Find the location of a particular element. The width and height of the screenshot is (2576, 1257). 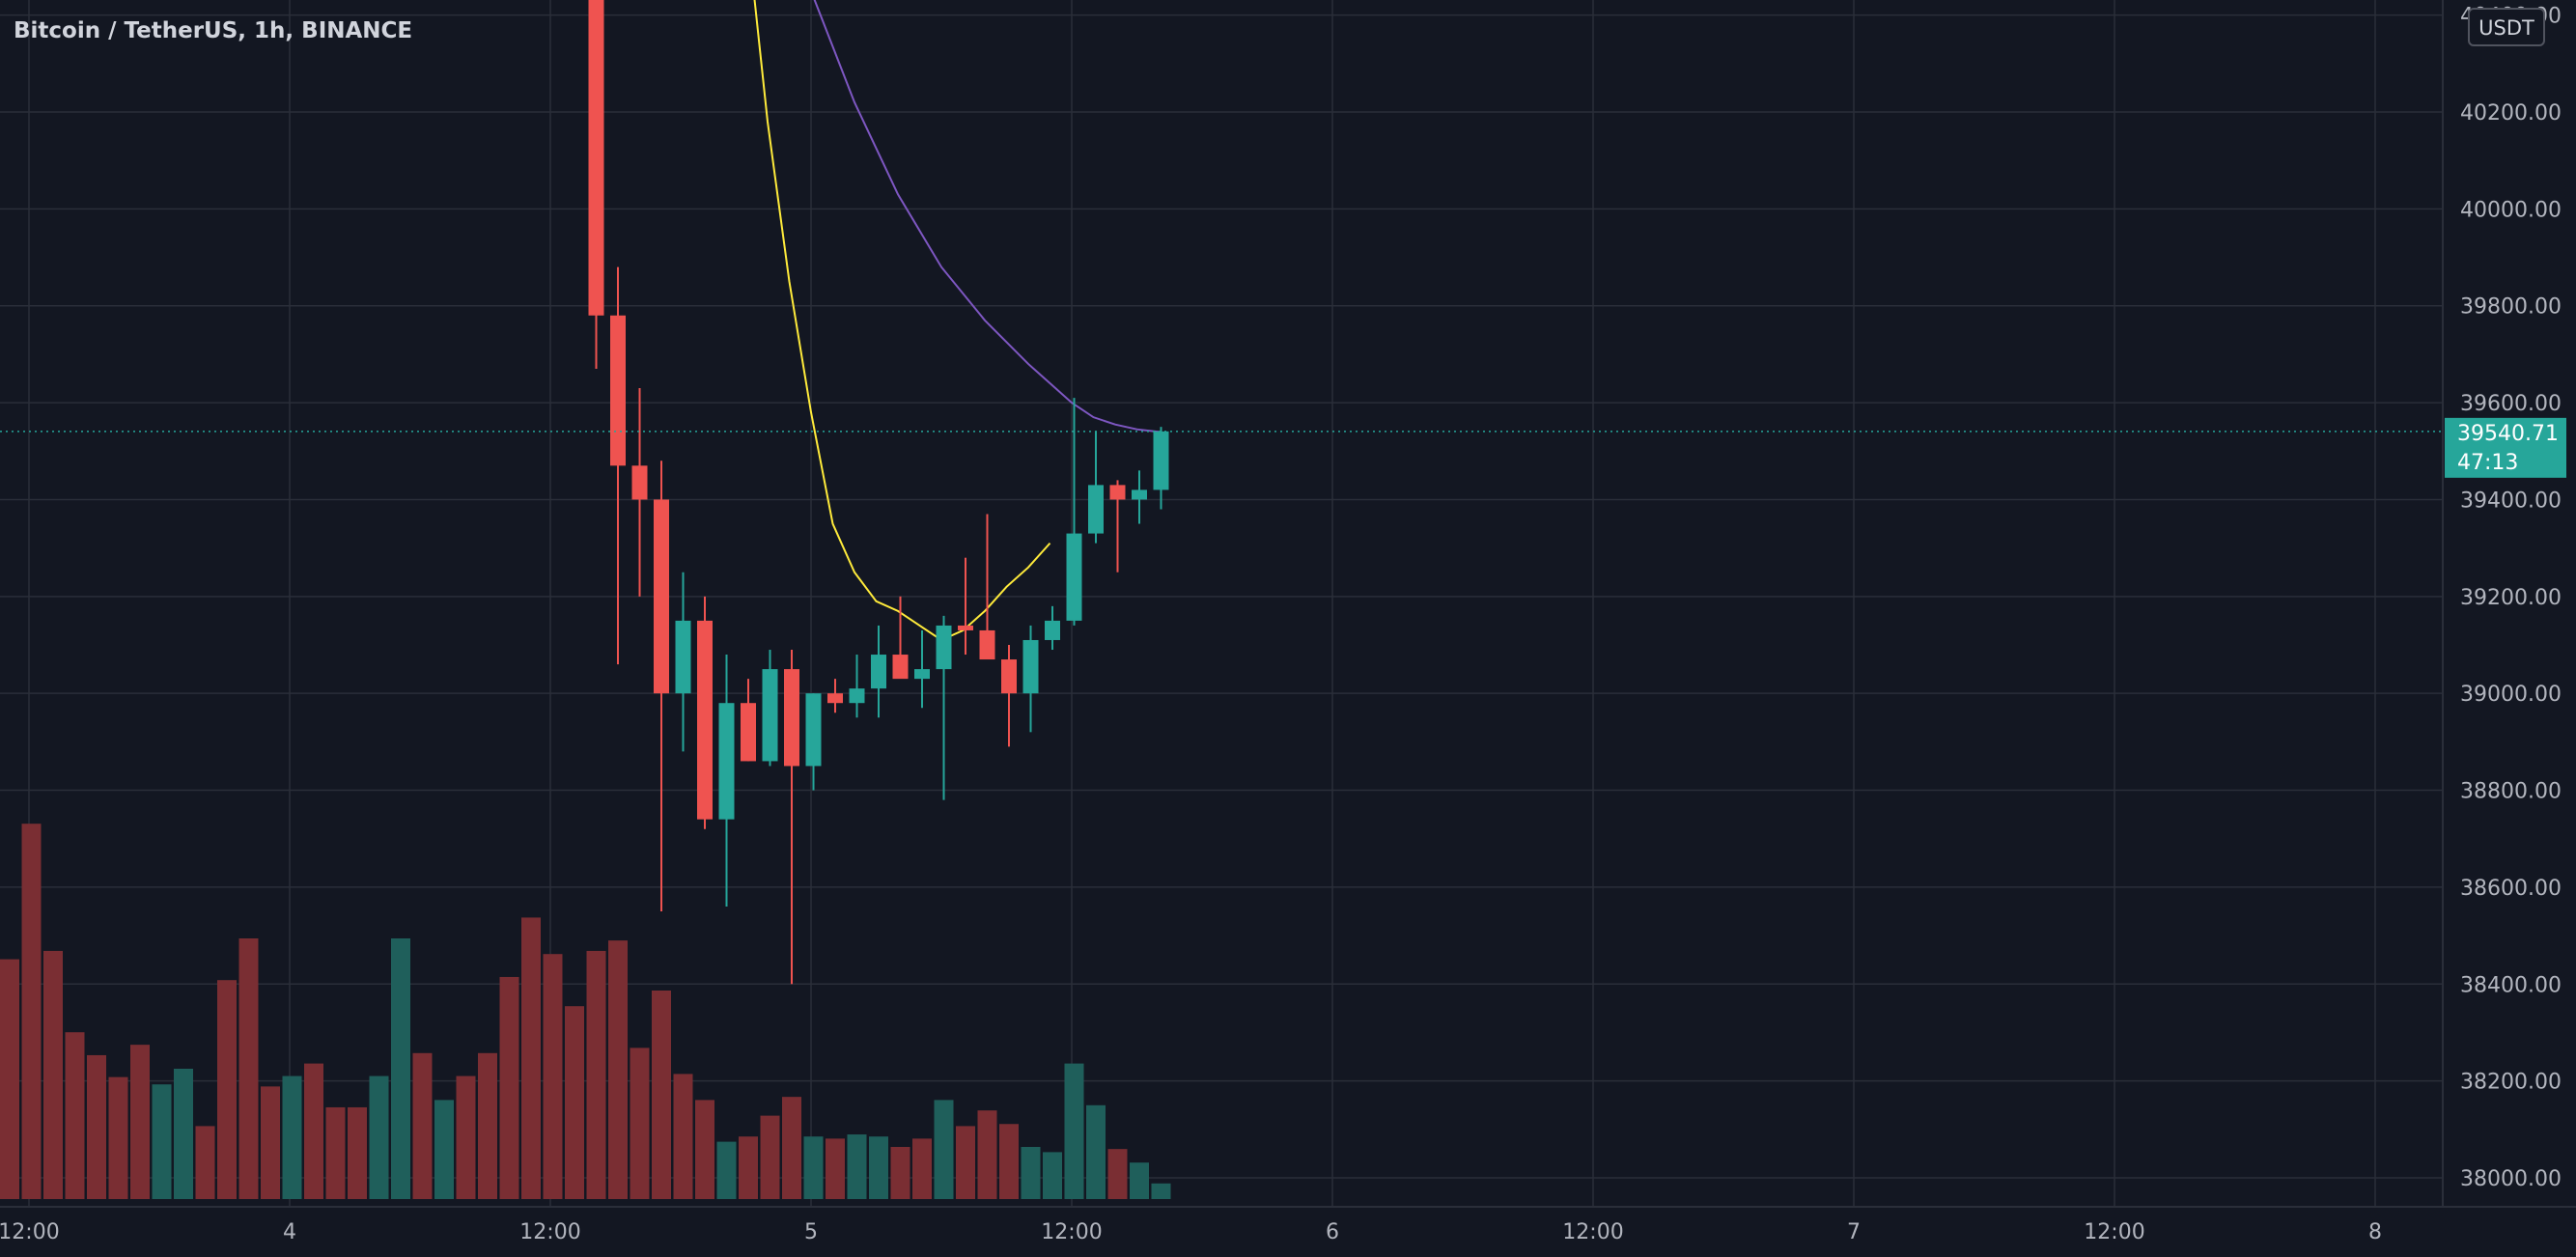

time-tick-label: 6 is located at coordinates (1333, 1232).